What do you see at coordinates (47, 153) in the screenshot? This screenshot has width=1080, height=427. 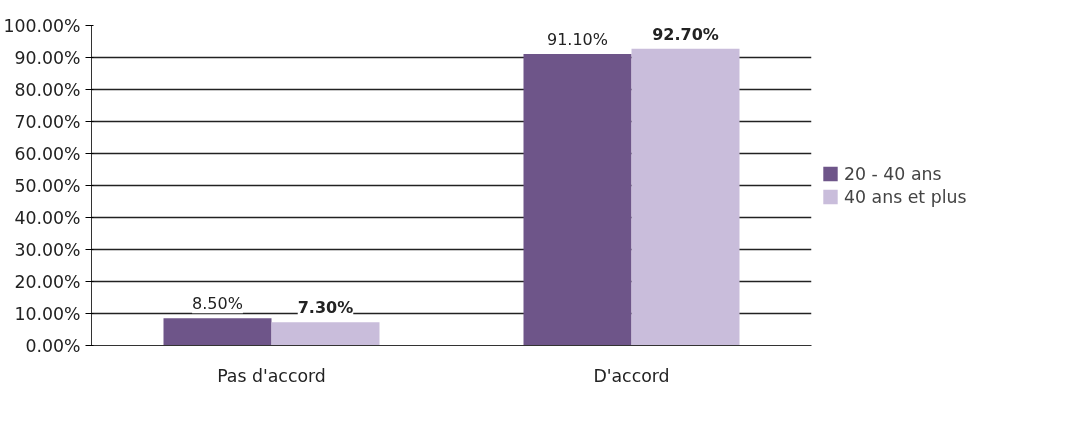 I see `y-tick-label: 60.00%` at bounding box center [47, 153].